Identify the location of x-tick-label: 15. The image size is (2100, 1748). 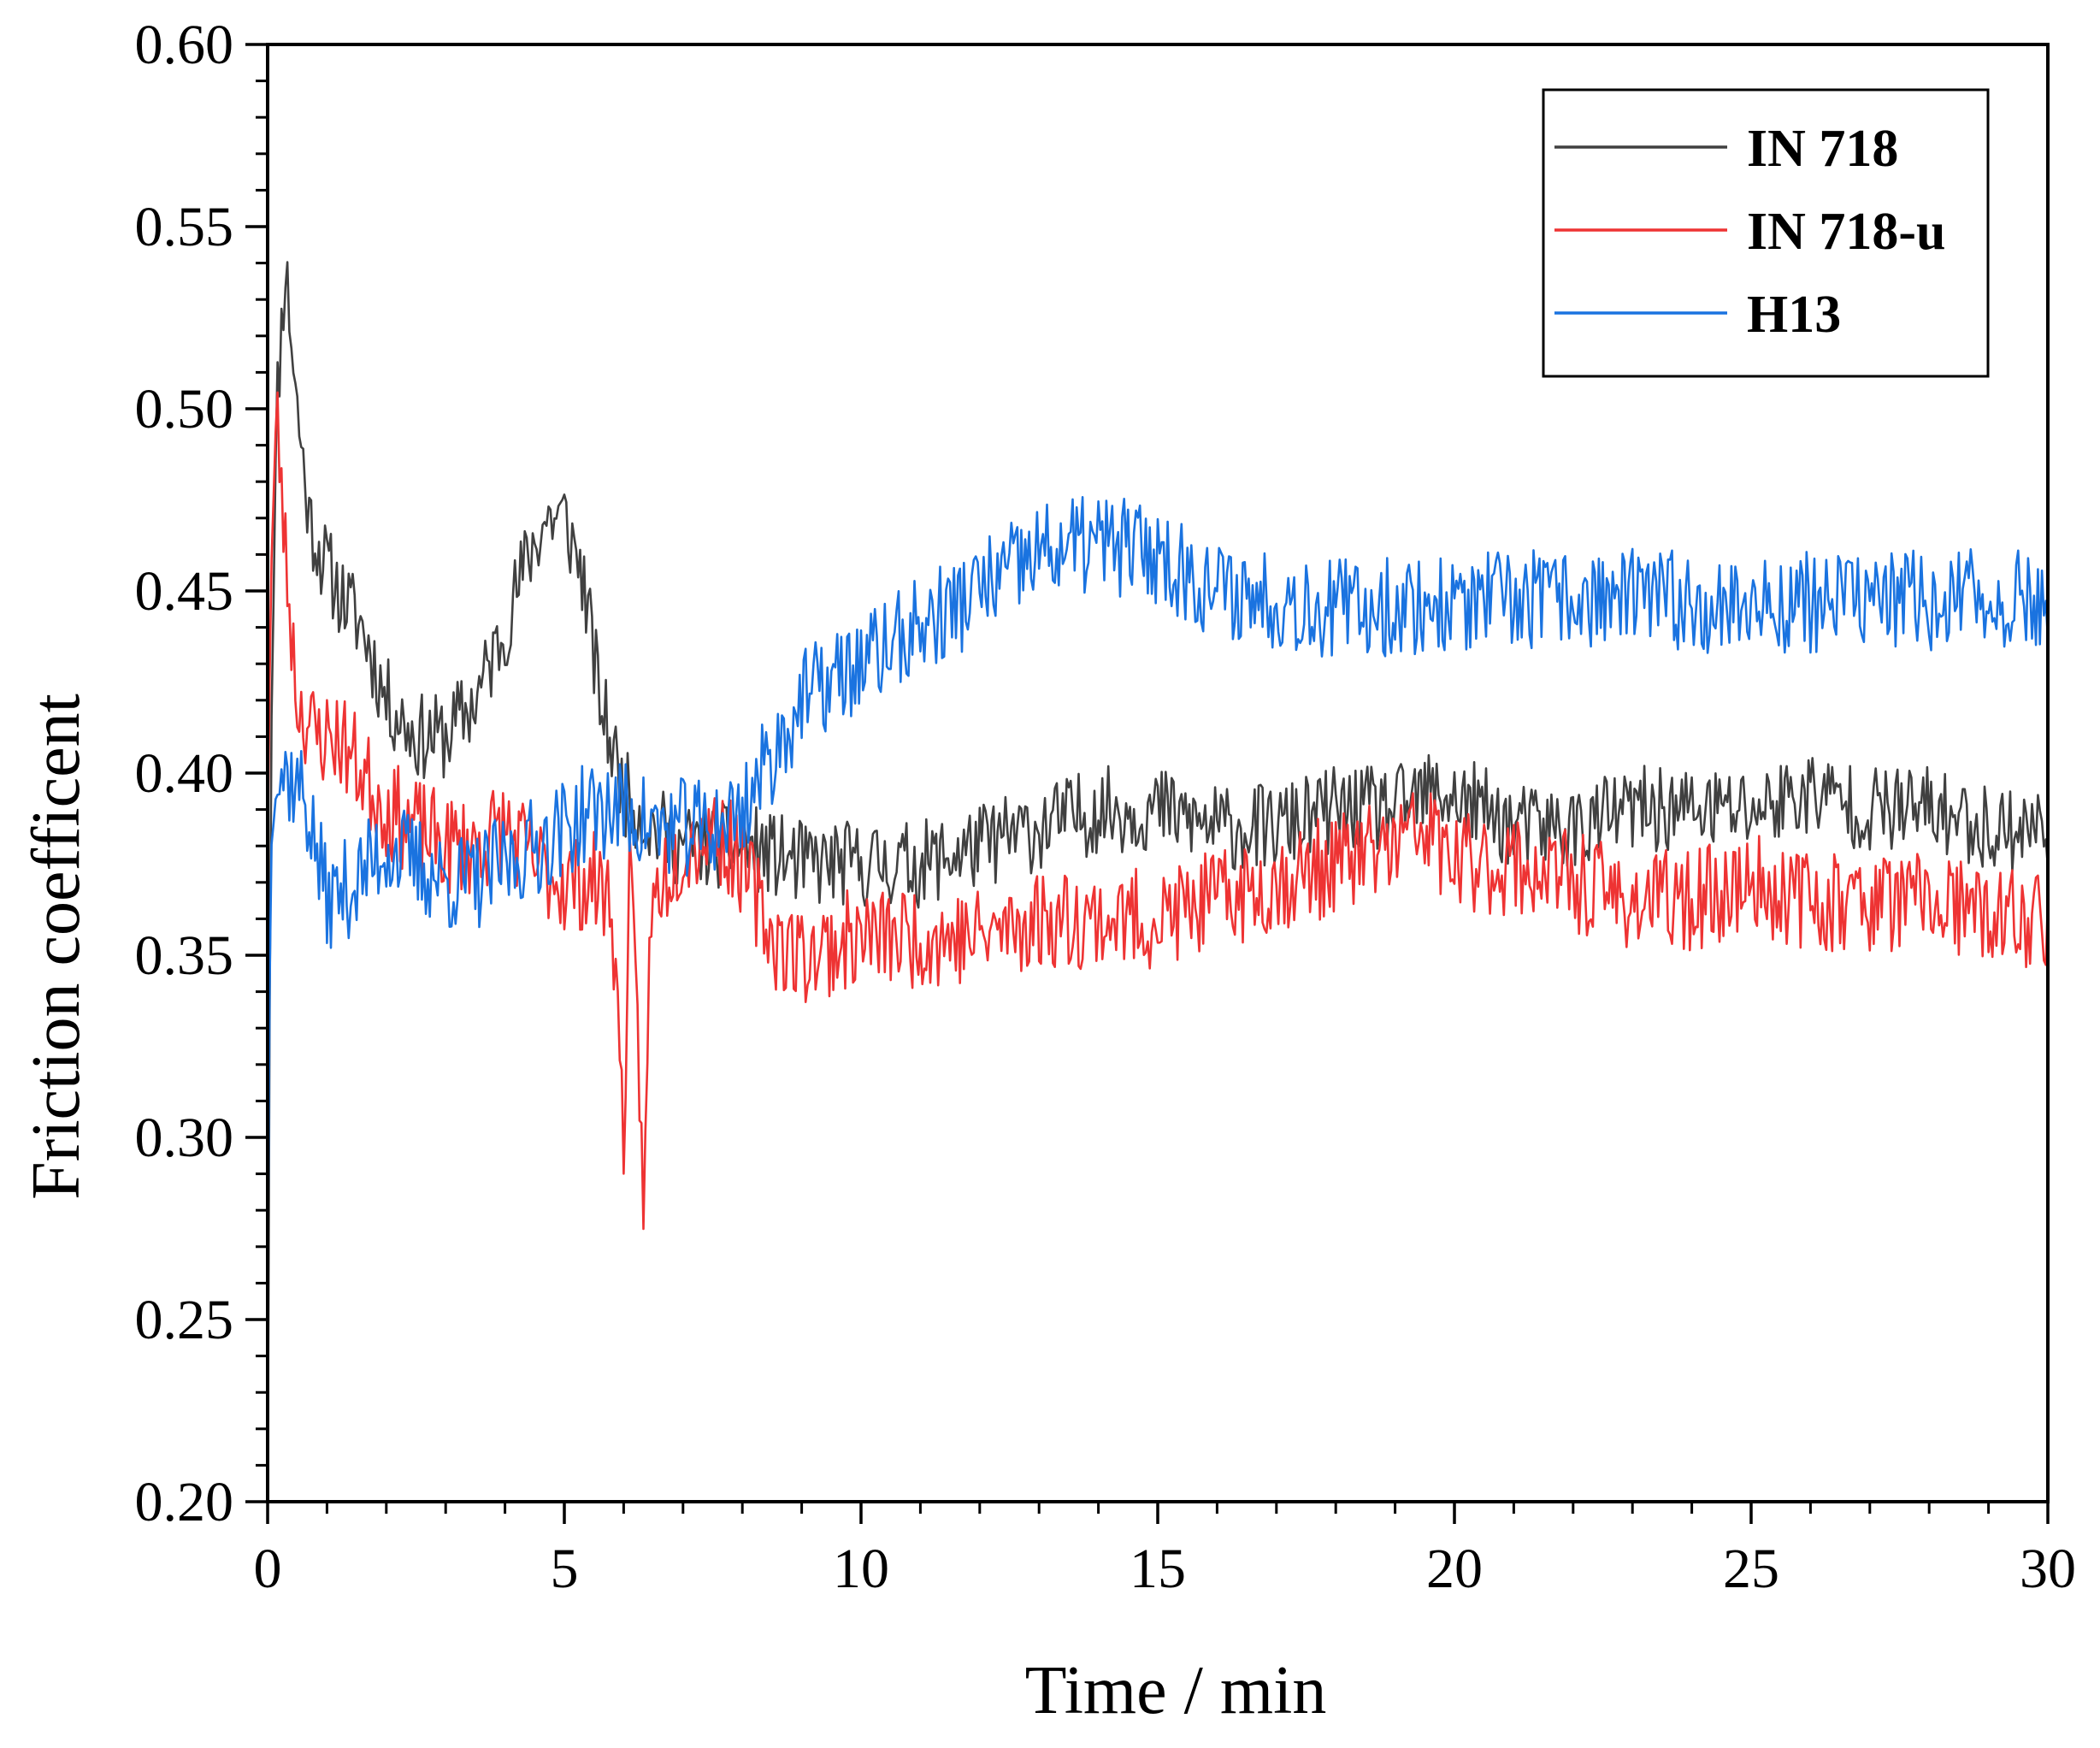
(1158, 1569).